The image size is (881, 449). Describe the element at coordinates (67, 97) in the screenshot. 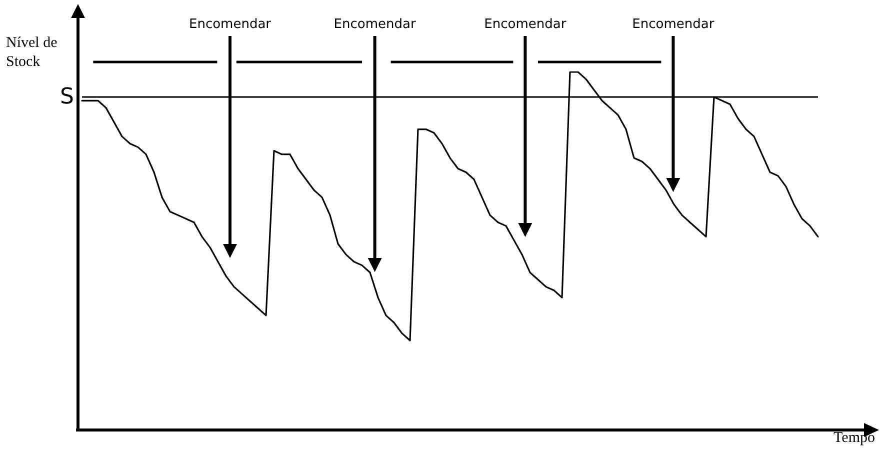

I see `ref-line-label: S` at that location.